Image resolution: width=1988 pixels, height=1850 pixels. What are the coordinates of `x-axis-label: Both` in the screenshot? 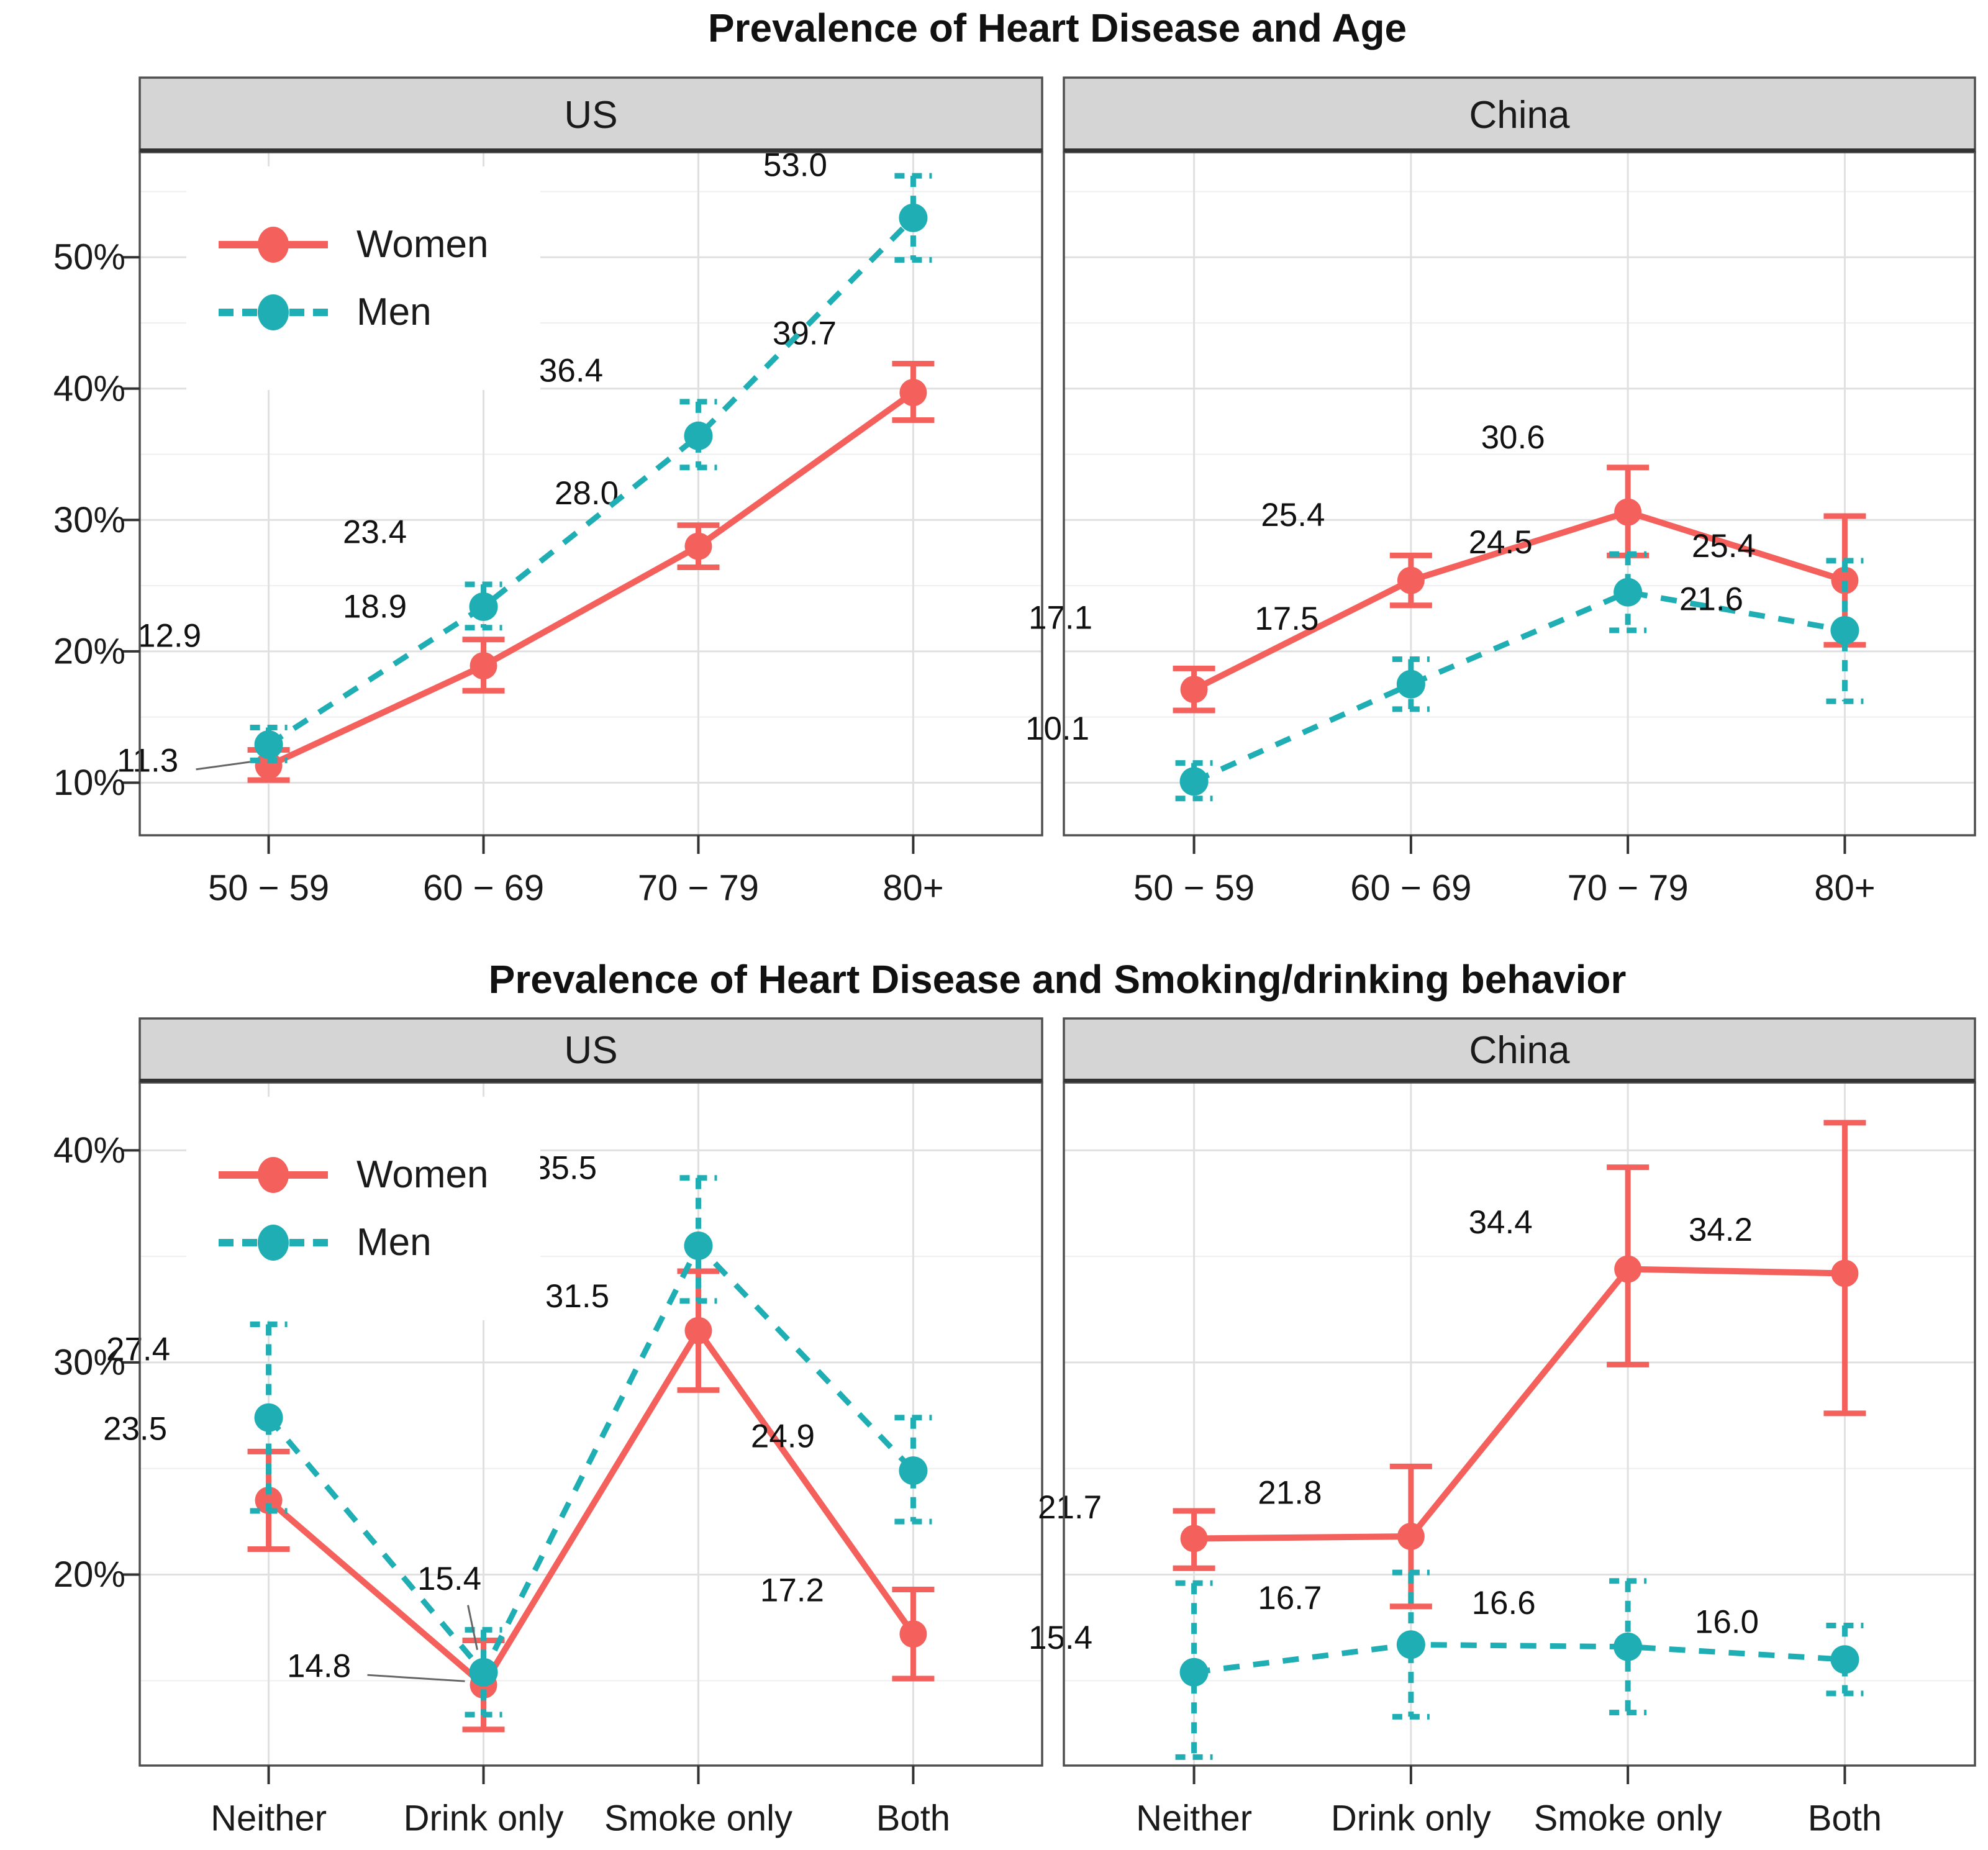 It's located at (913, 1818).